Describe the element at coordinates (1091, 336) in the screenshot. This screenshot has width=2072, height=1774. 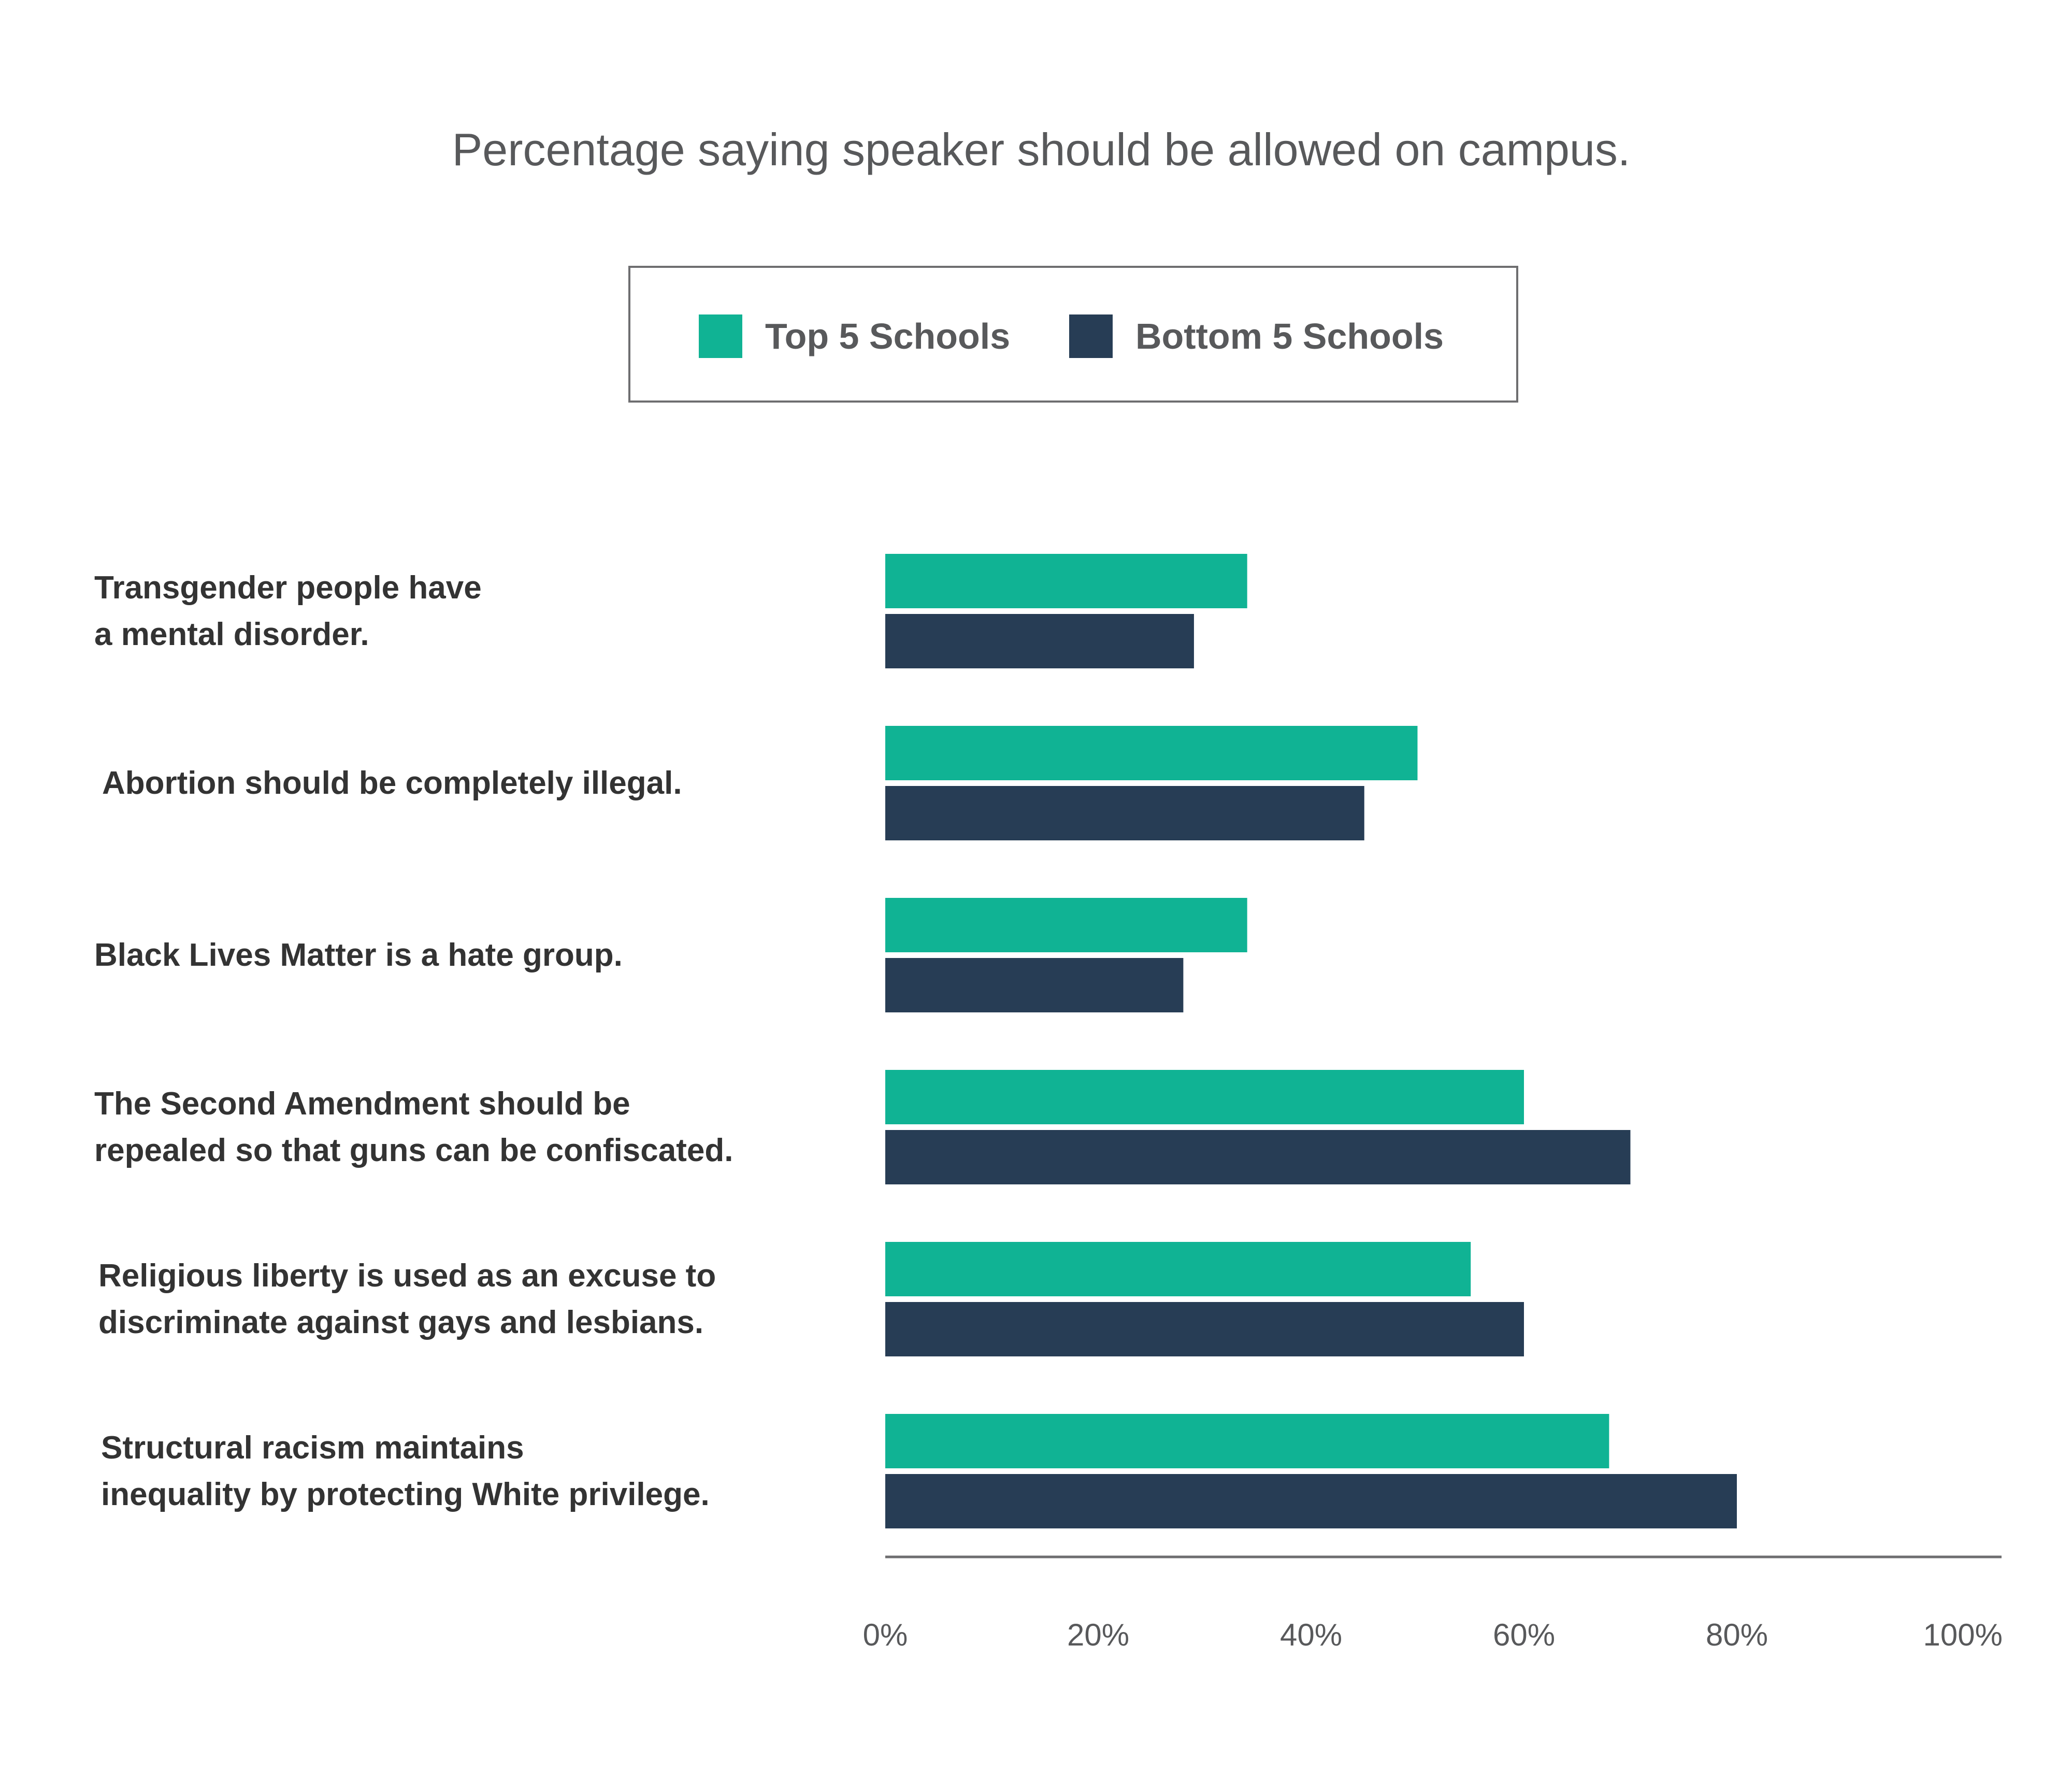
I see `legend-swatch-bottom` at that location.